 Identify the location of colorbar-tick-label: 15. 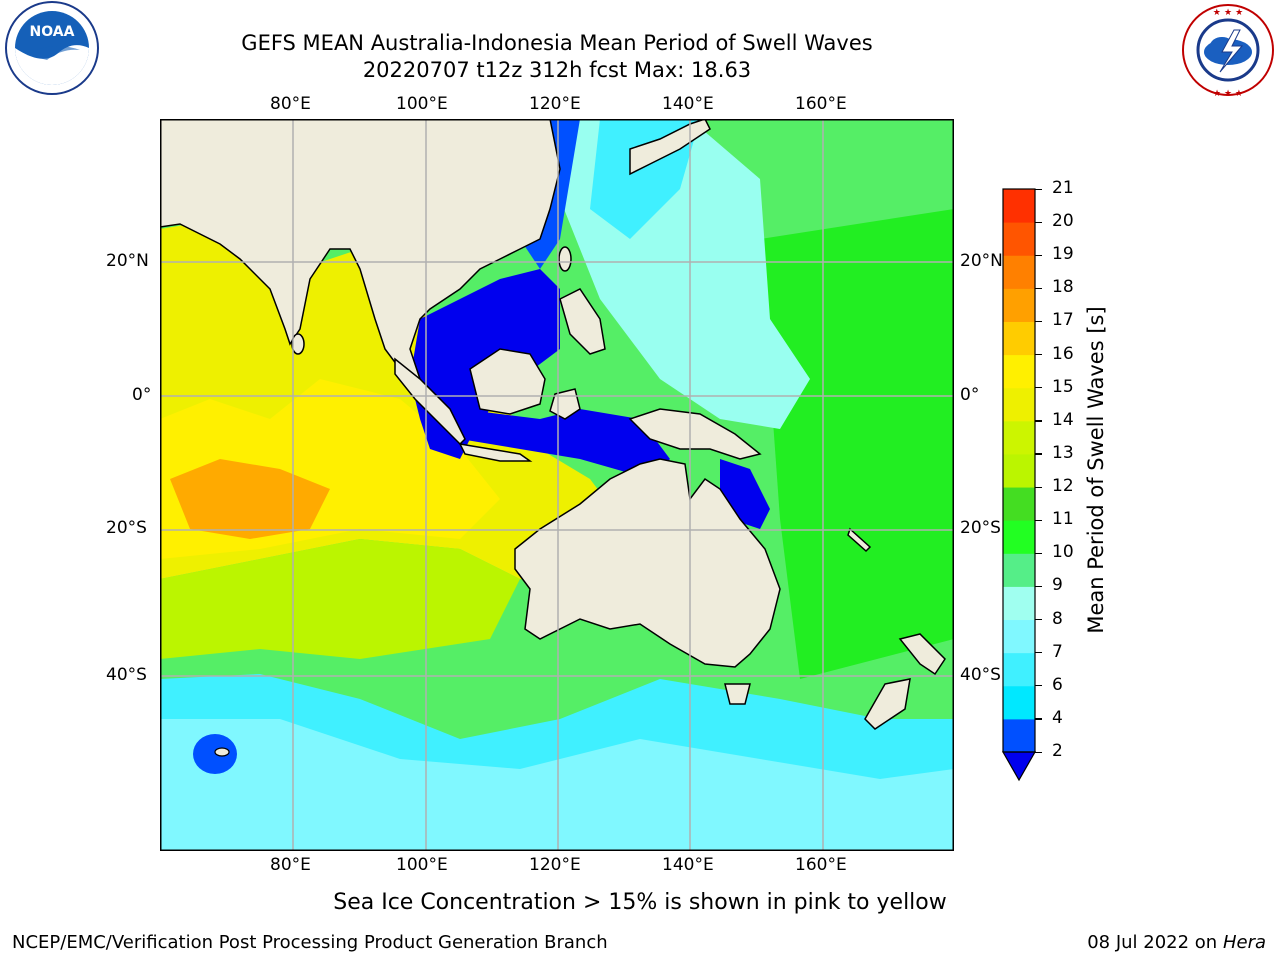
(1063, 386).